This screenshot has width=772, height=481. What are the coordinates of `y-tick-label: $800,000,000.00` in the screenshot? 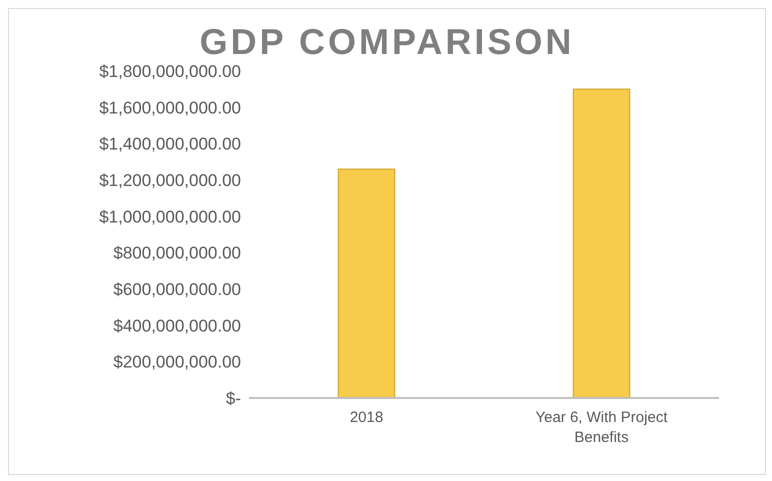 It's located at (177, 253).